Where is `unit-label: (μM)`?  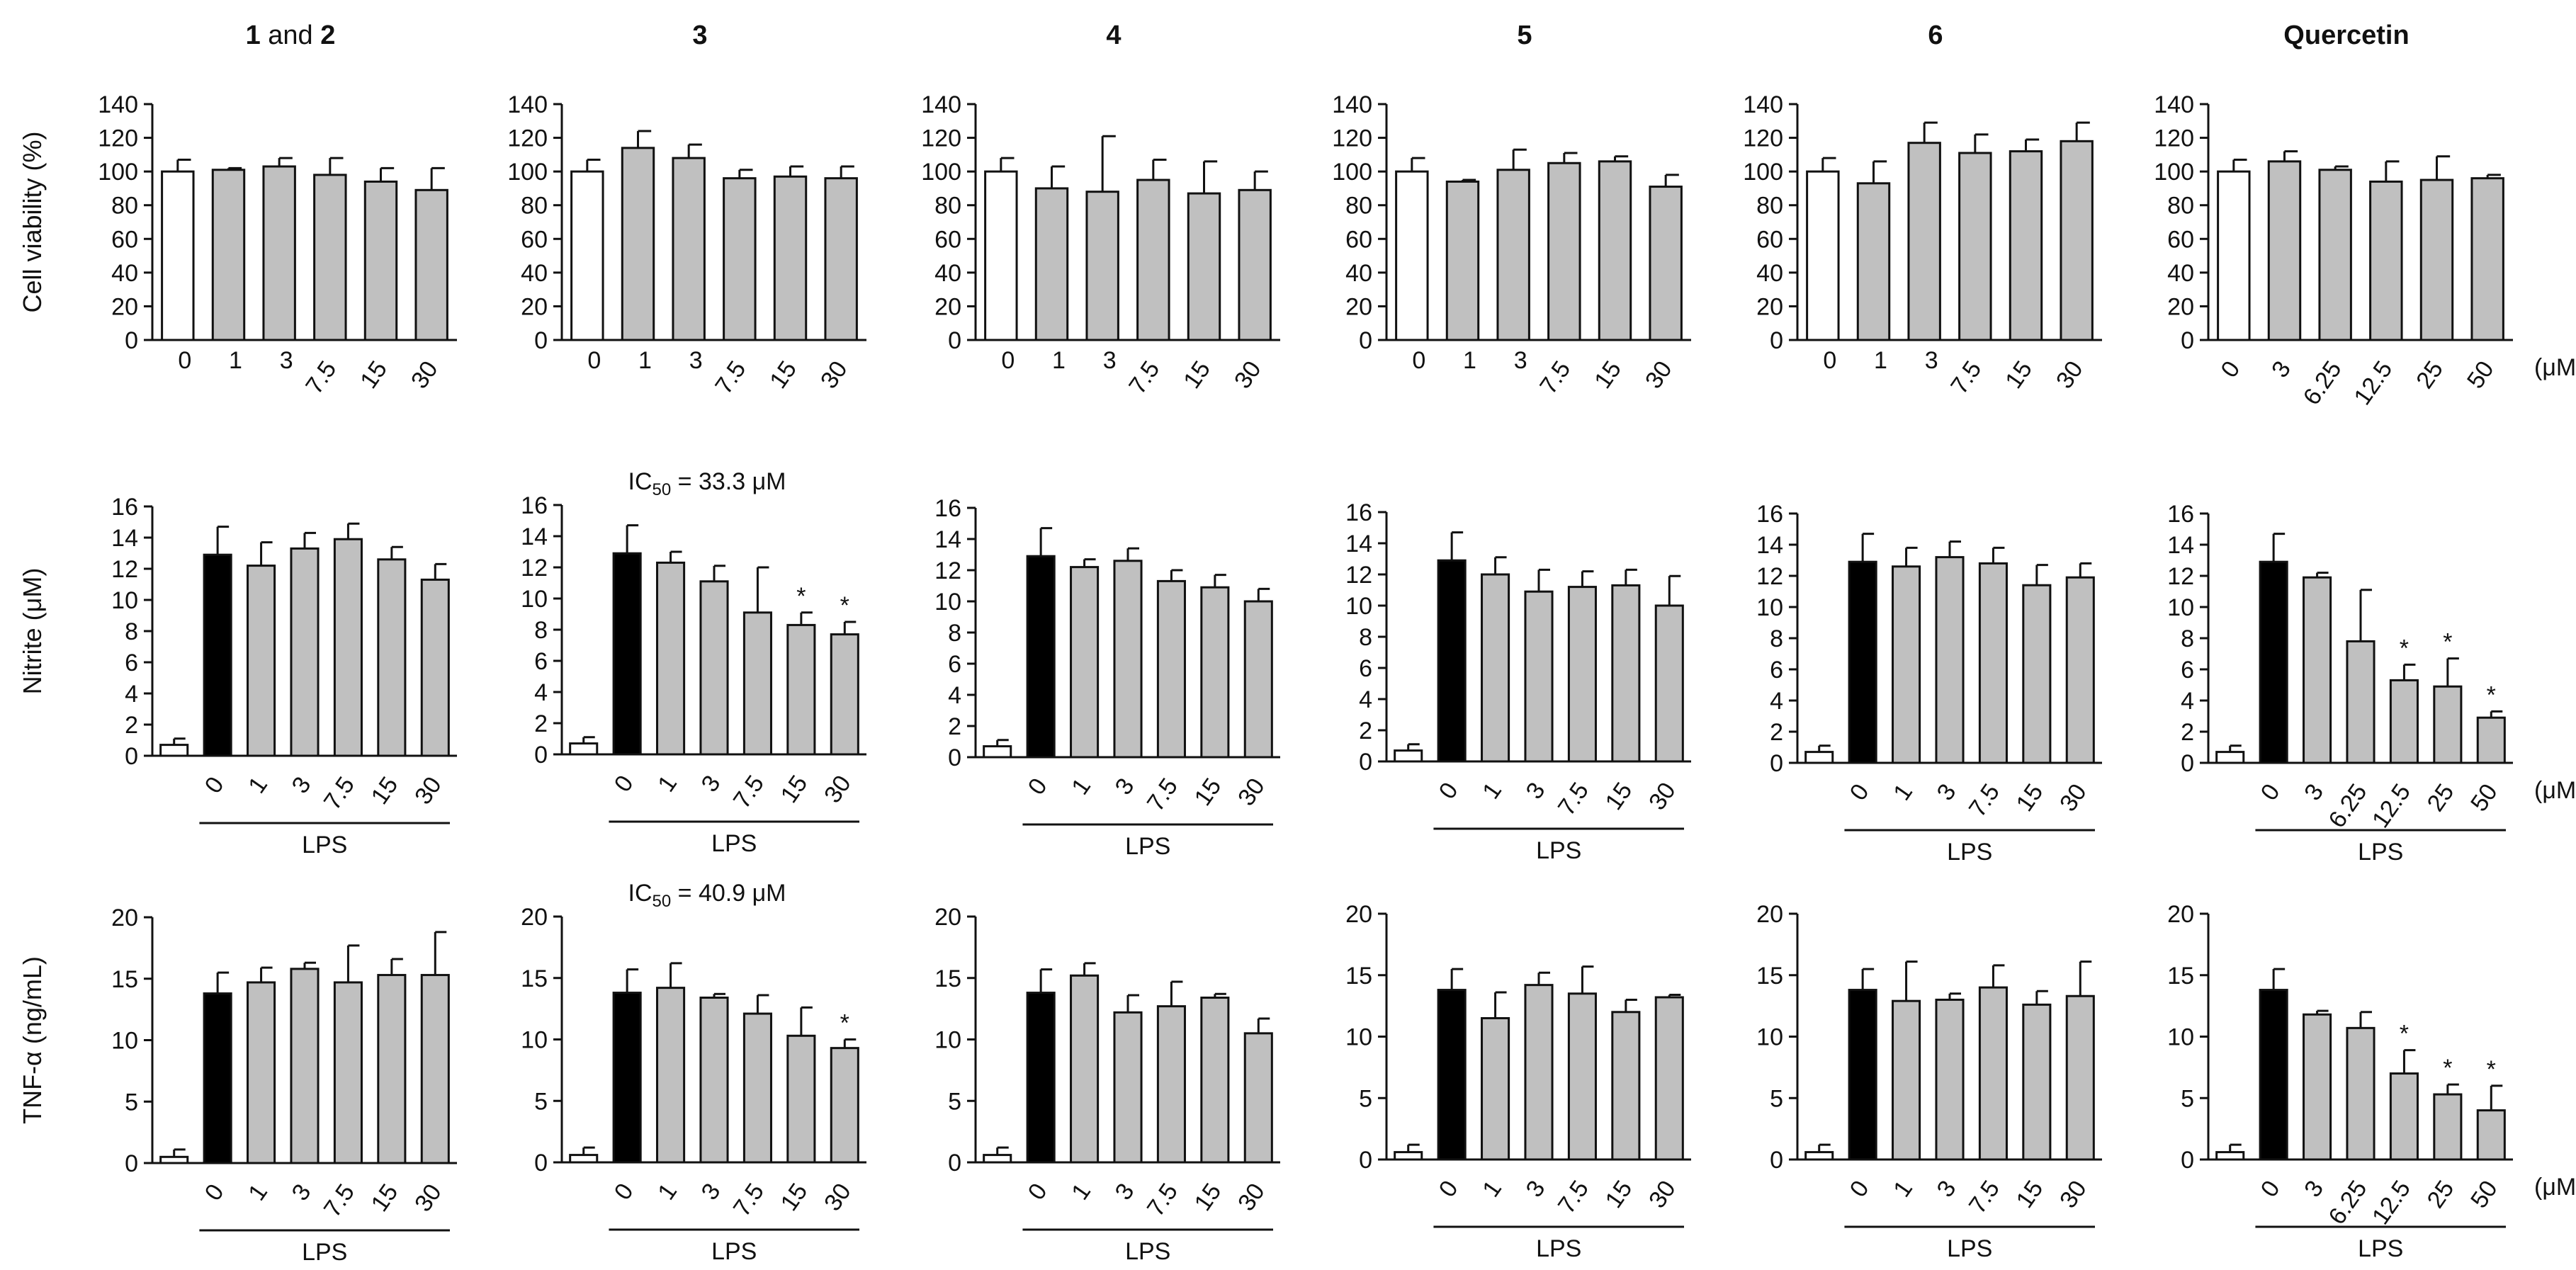 unit-label: (μM) is located at coordinates (2555, 367).